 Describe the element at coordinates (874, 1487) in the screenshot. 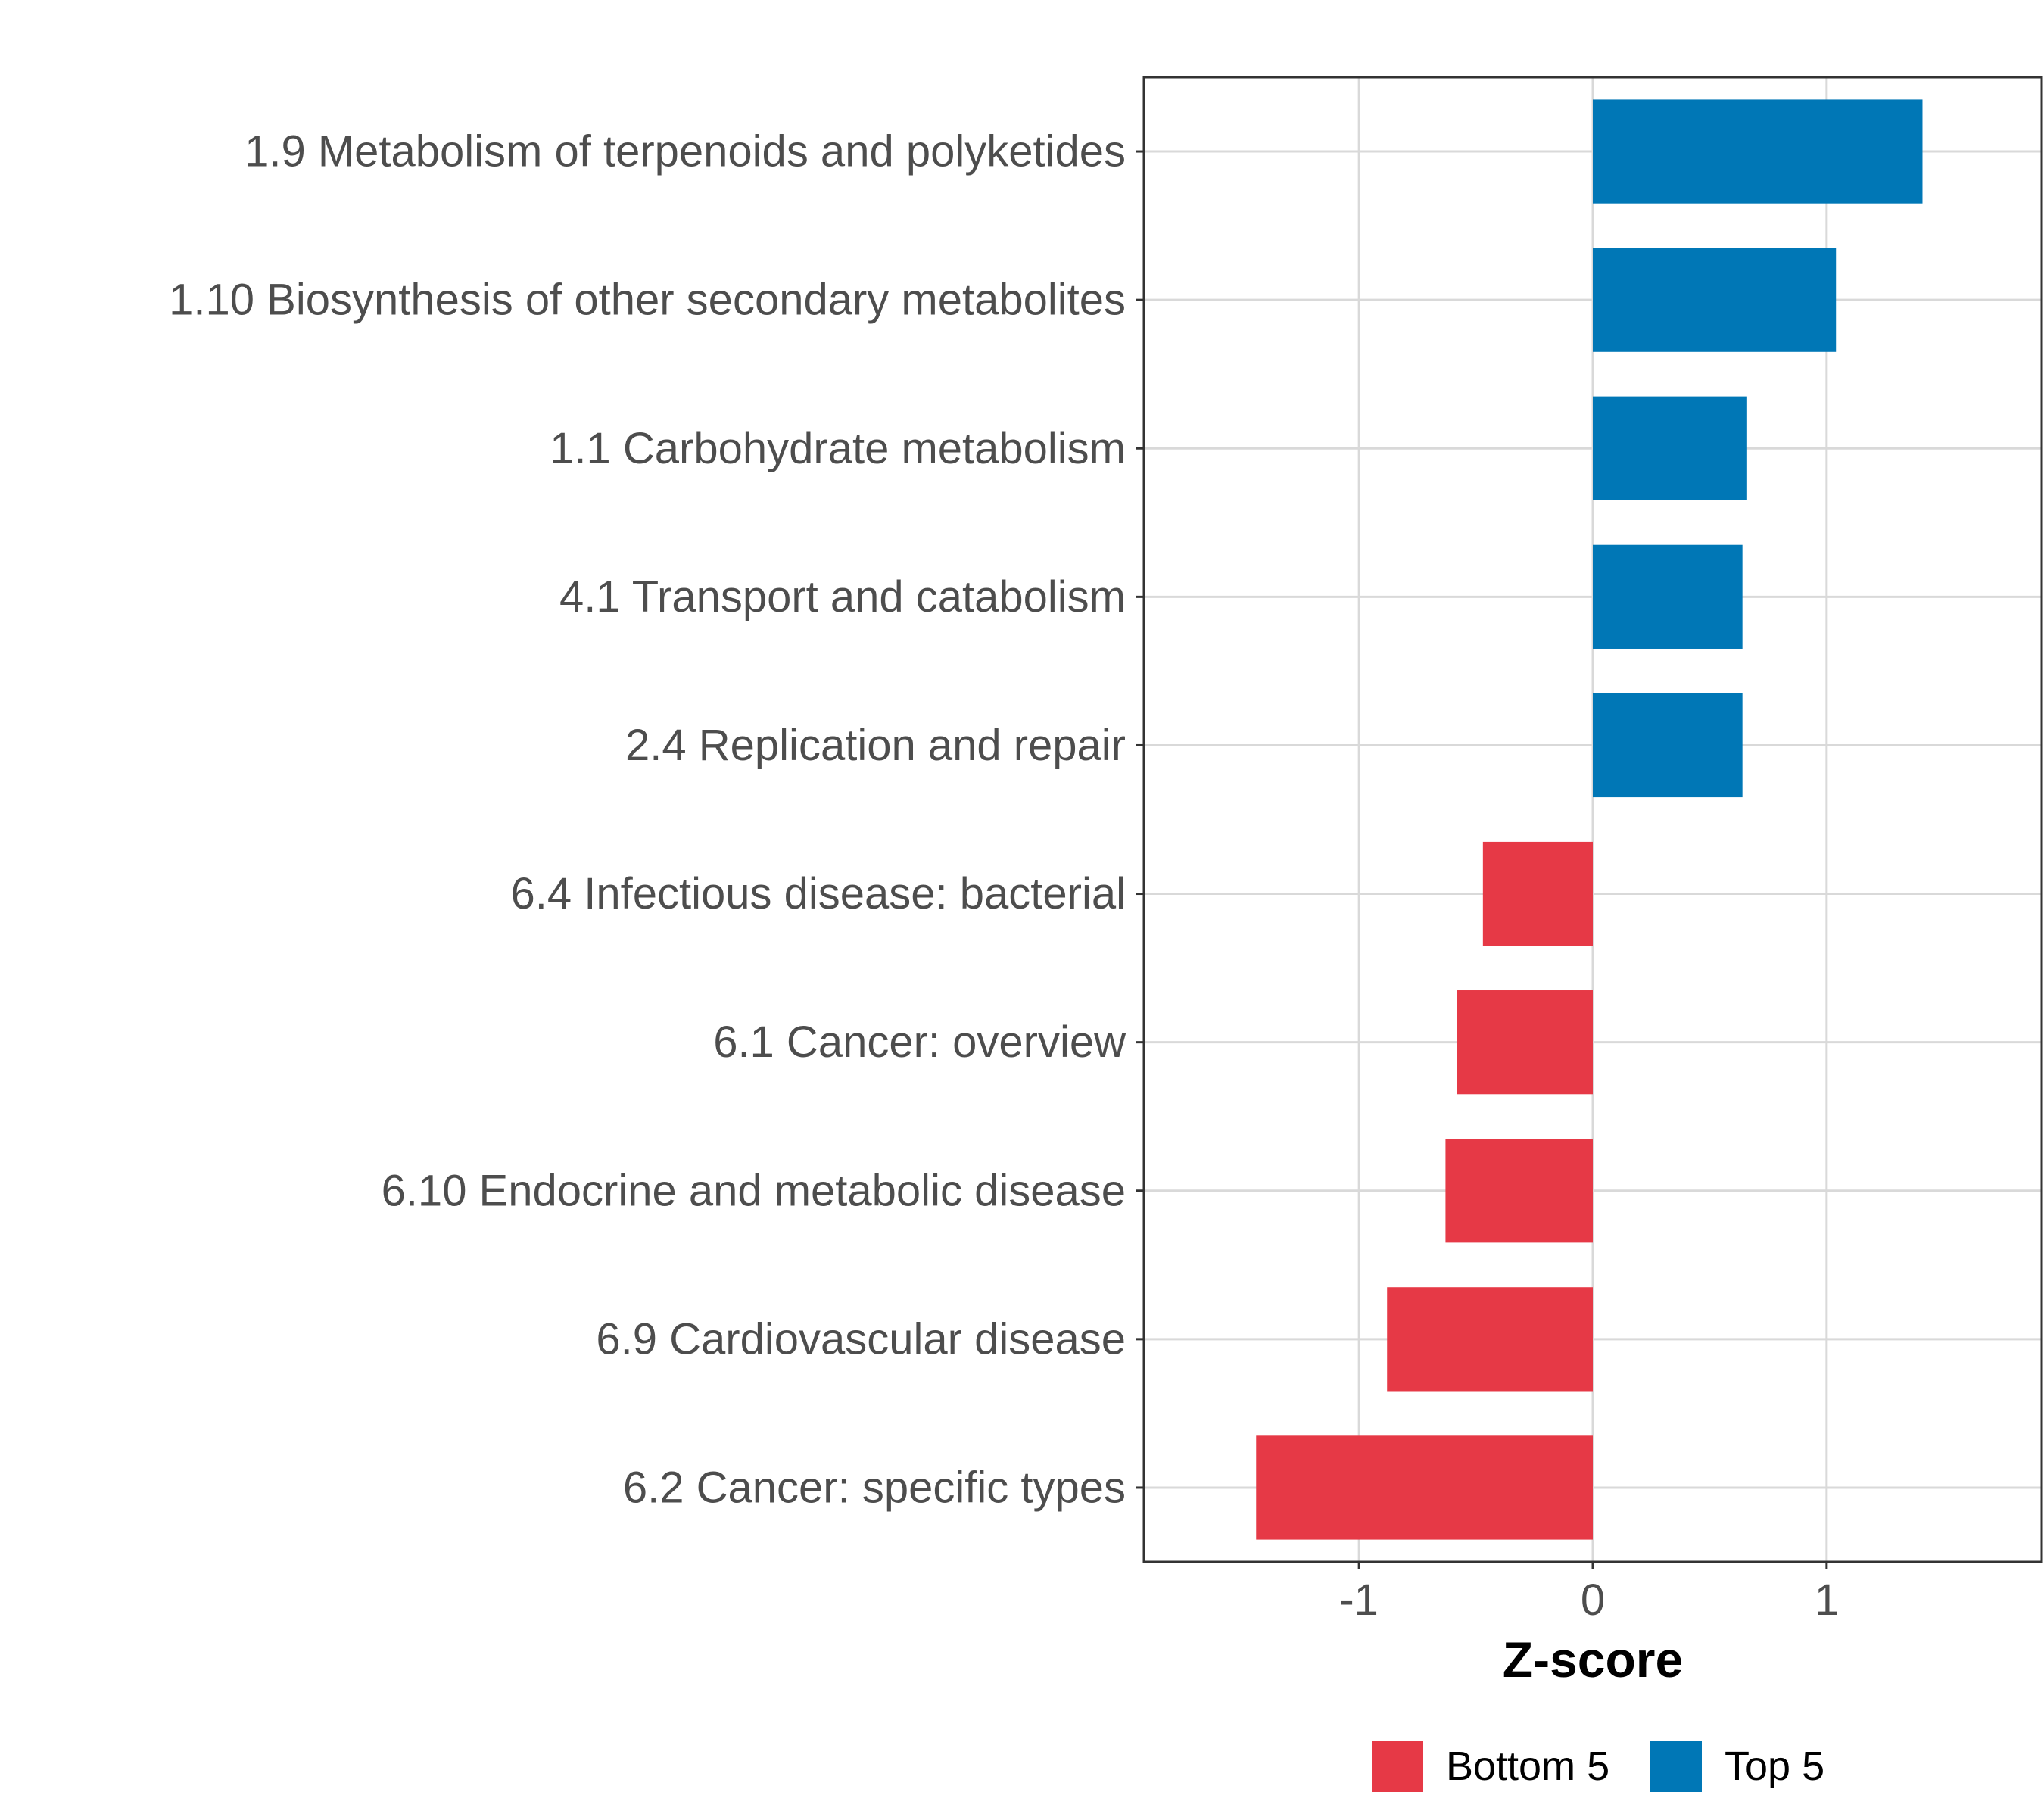

I see `category-label: 6.2 Cancer: specific types` at that location.